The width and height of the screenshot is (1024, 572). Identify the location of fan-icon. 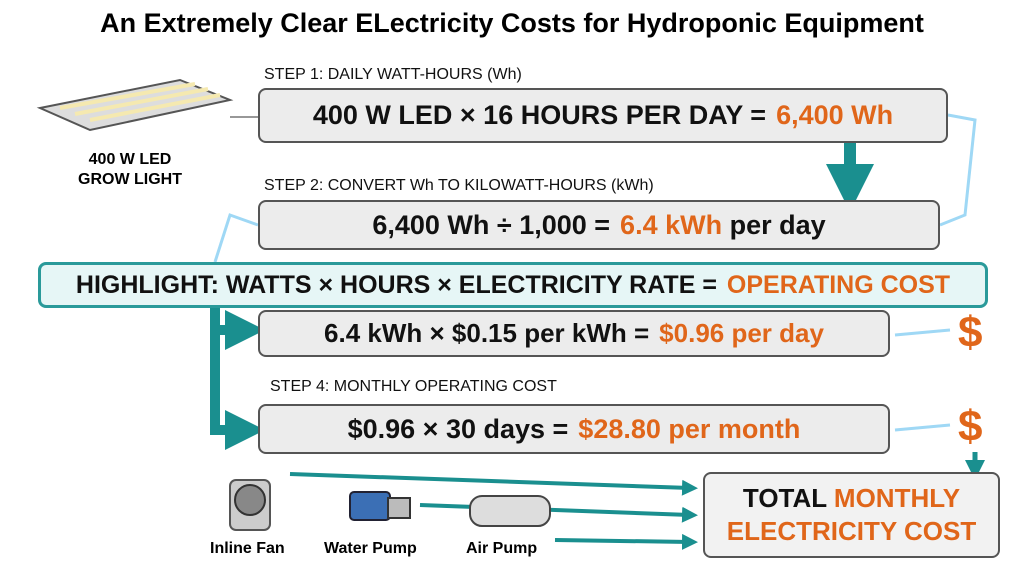
(250, 505).